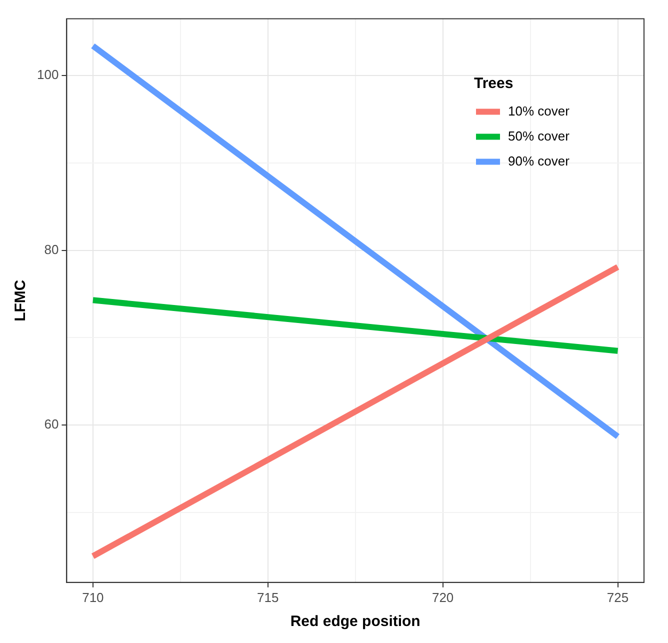  Describe the element at coordinates (21, 301) in the screenshot. I see `y-axis-title: LFMC` at that location.